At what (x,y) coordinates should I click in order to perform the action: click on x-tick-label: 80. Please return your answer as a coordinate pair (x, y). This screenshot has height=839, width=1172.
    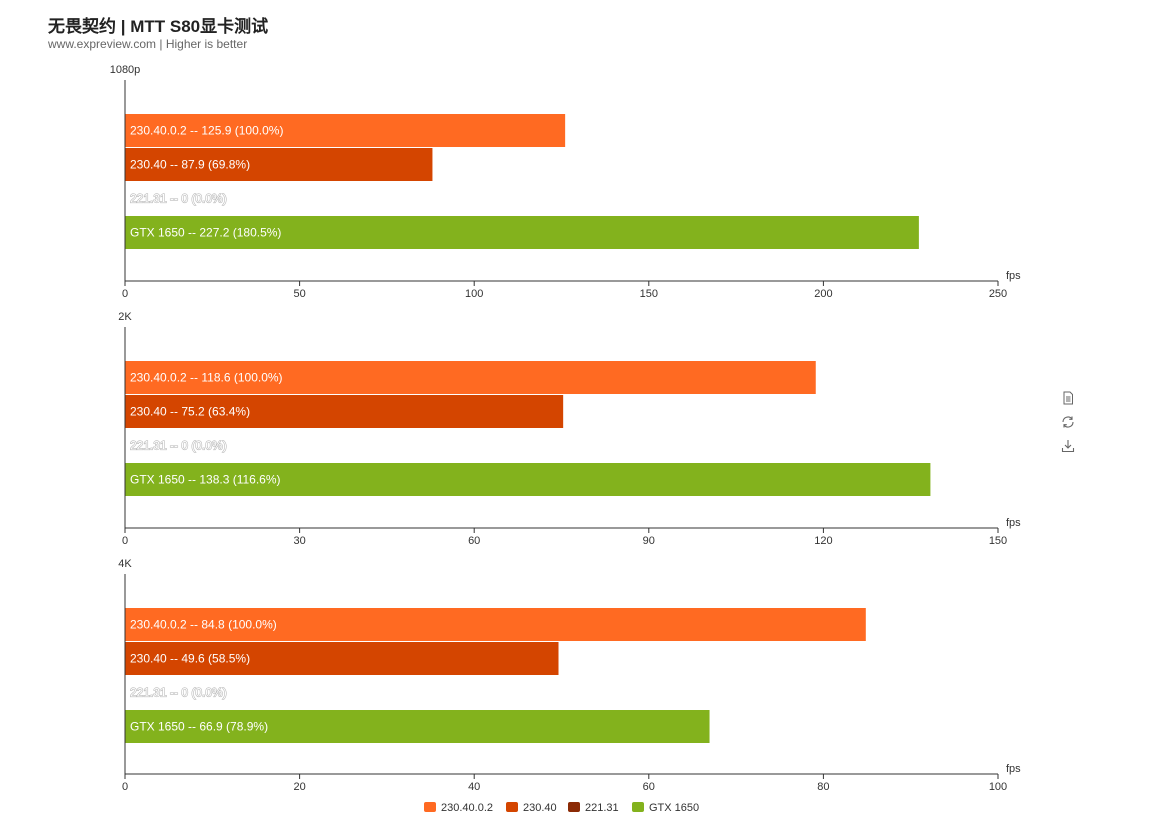
    Looking at the image, I should click on (823, 787).